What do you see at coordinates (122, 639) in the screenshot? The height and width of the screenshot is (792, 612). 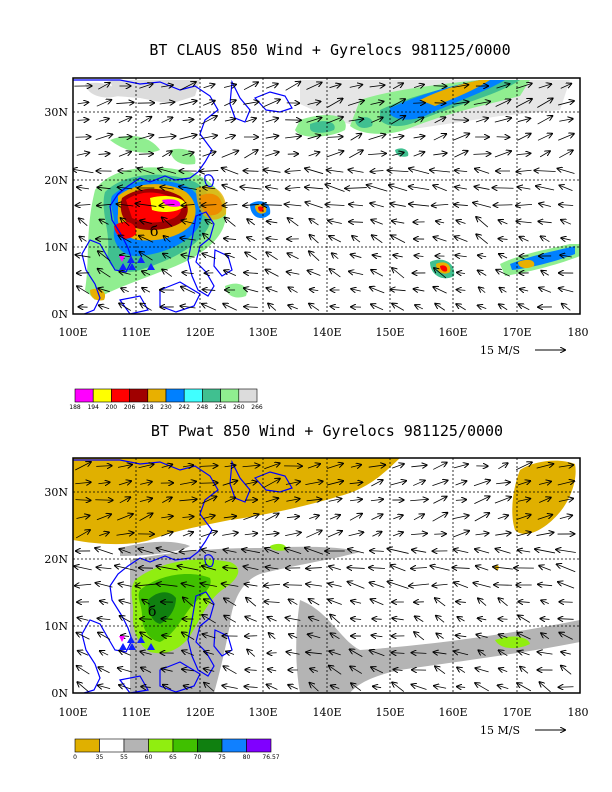 I see `pwat-gyre-marker-magenta` at bounding box center [122, 639].